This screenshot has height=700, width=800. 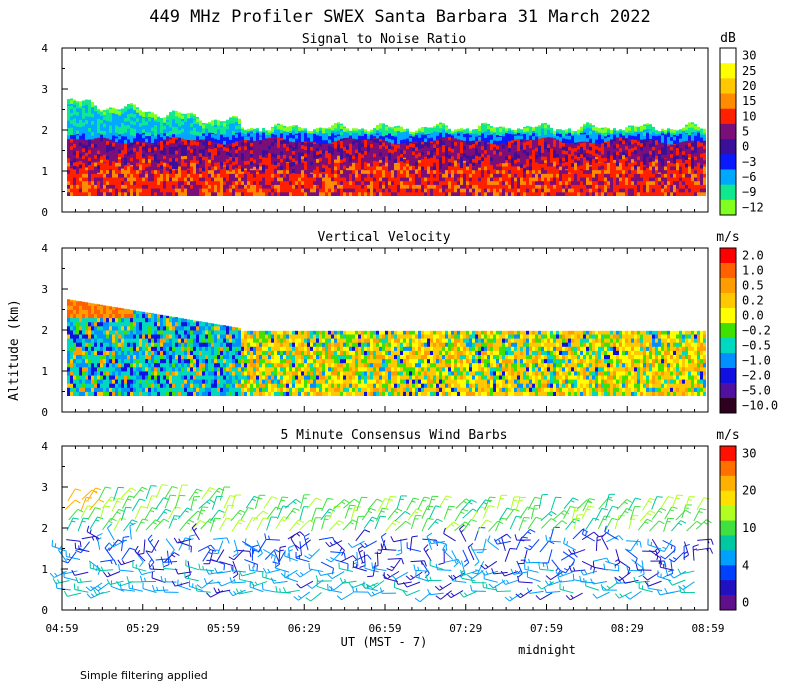 I want to click on y-tick-label: 2, so click(x=44, y=130).